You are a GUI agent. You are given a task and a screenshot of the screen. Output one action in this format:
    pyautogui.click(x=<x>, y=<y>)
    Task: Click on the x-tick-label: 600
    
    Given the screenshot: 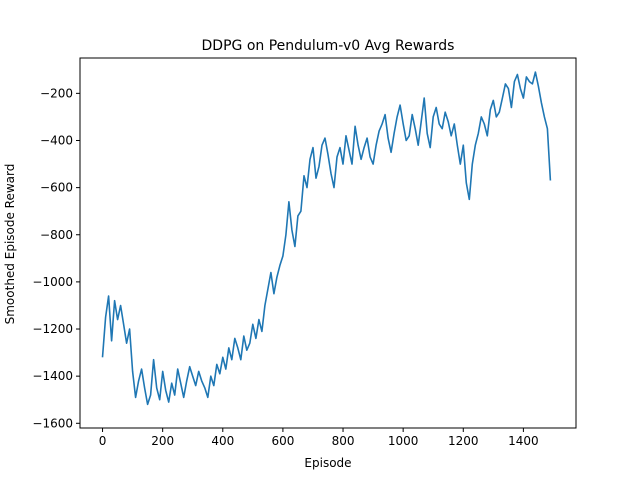 What is the action you would take?
    pyautogui.click(x=282, y=441)
    